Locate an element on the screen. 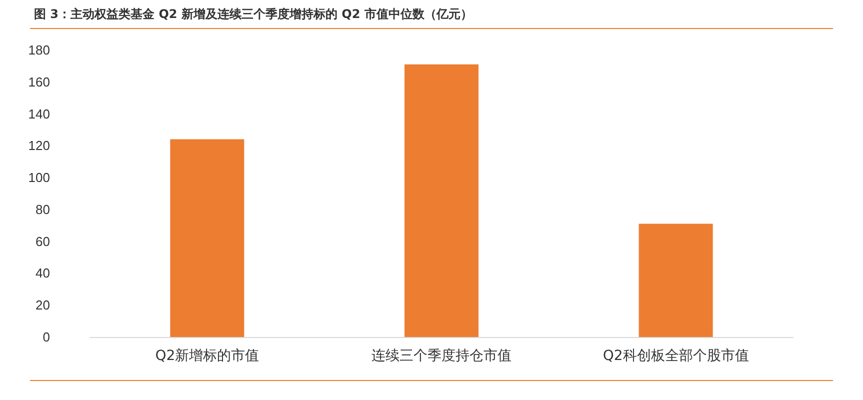 The image size is (863, 400). y-tick-label: 120 is located at coordinates (39, 146).